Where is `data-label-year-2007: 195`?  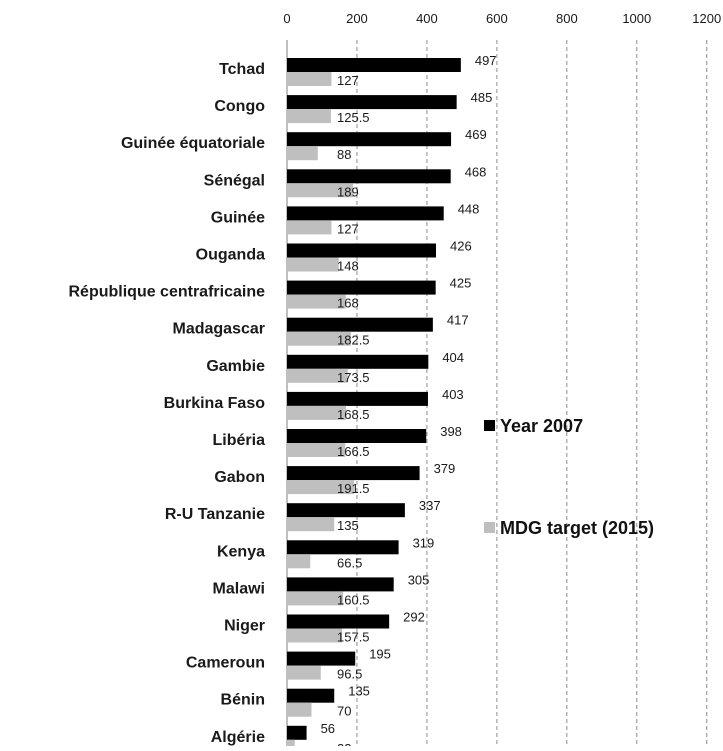
data-label-year-2007: 195 is located at coordinates (380, 654).